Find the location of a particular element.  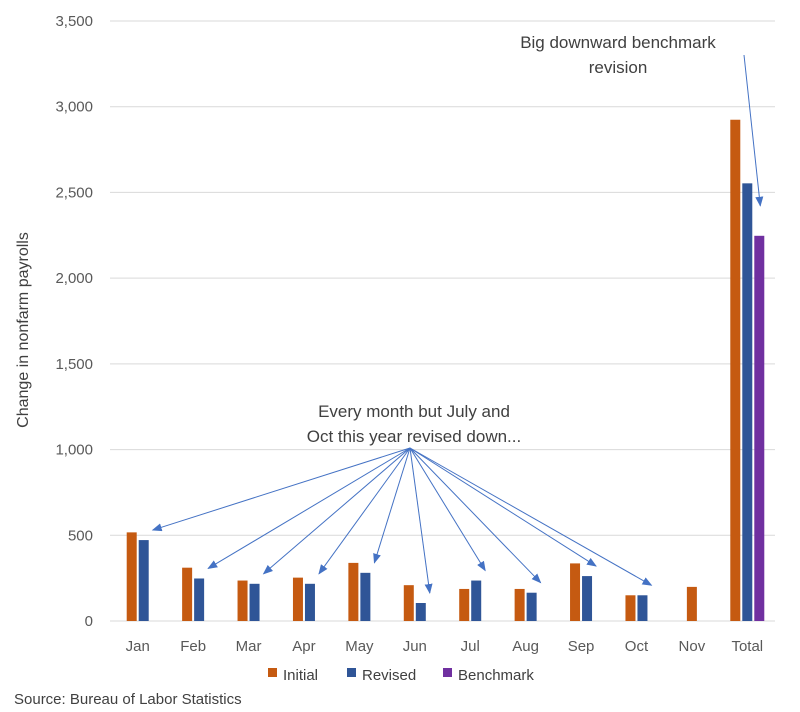

bar-benchmark-total is located at coordinates (759, 428).